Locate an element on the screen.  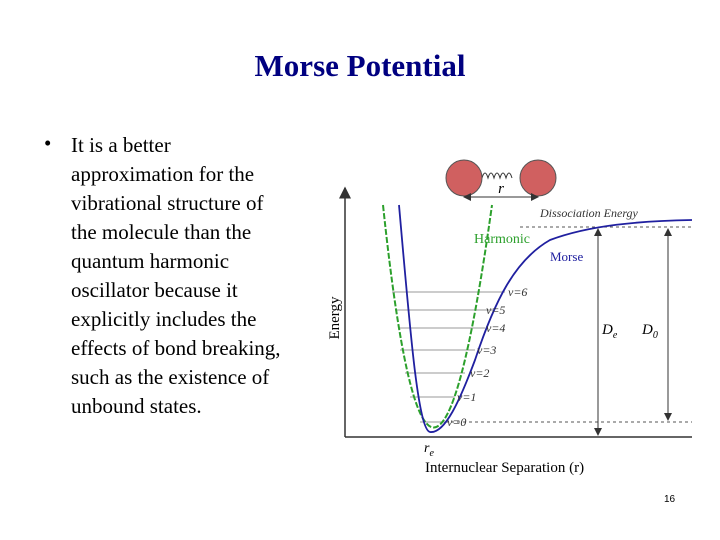
bond-label: r is located at coordinates (501, 189).